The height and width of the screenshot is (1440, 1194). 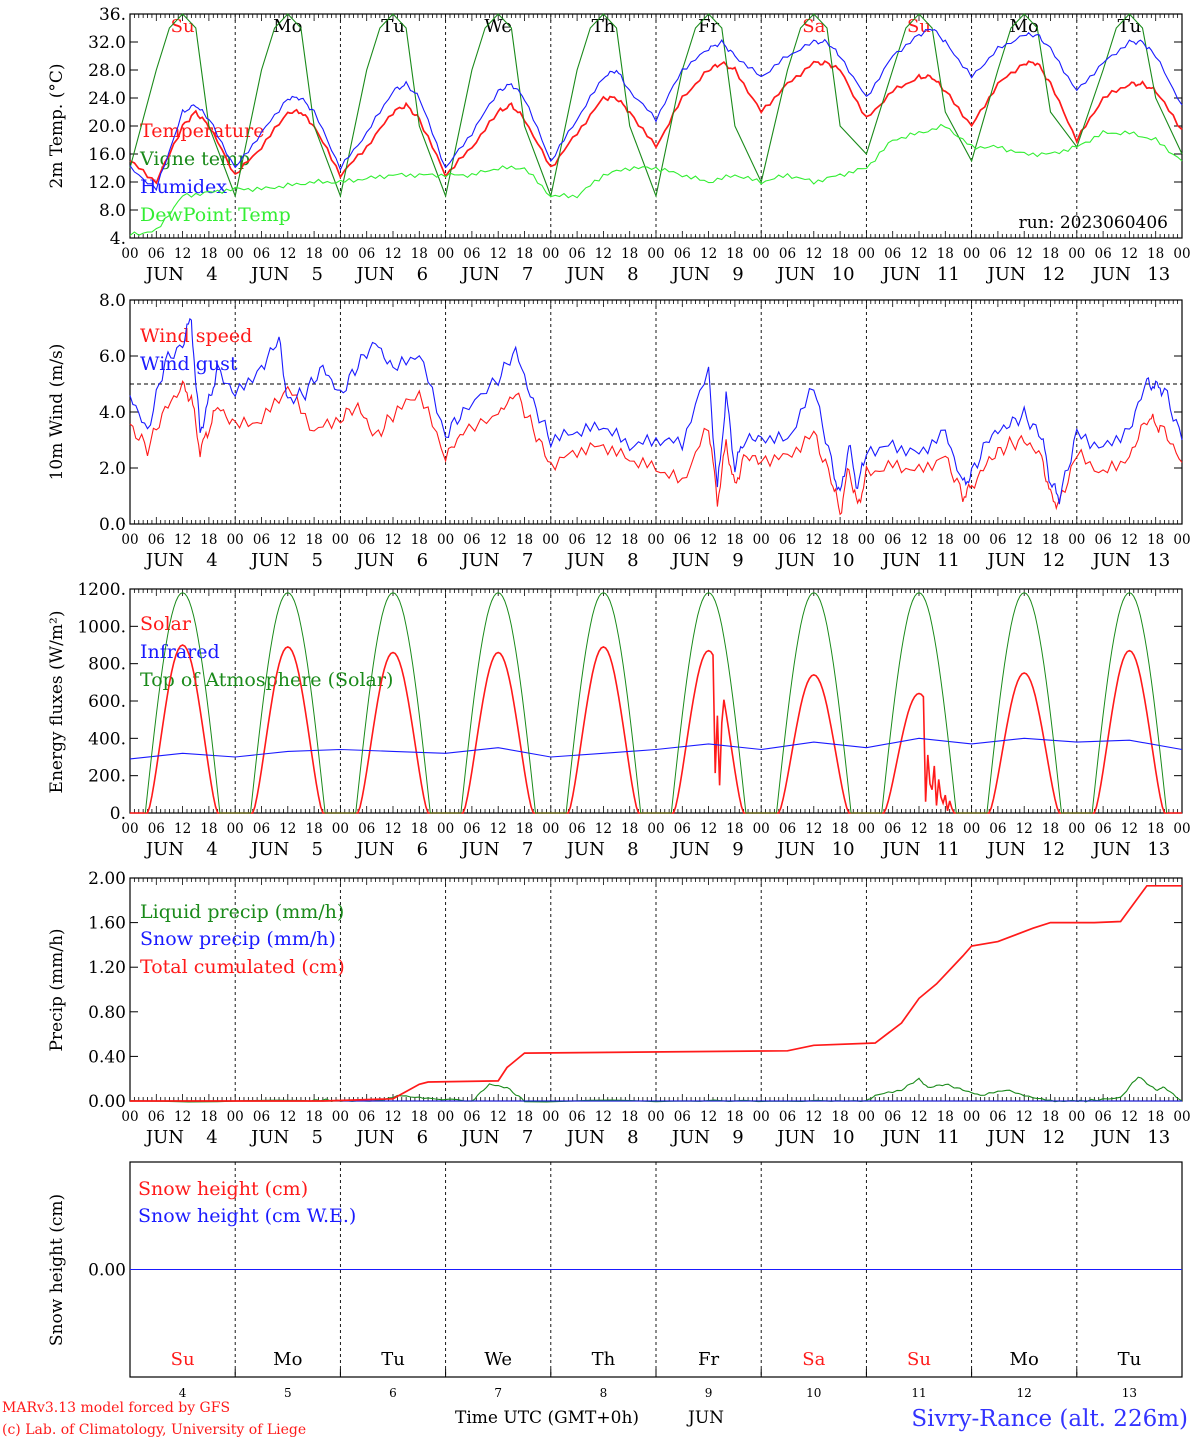 I want to click on y-tick-label: 4.0, so click(x=112, y=413).